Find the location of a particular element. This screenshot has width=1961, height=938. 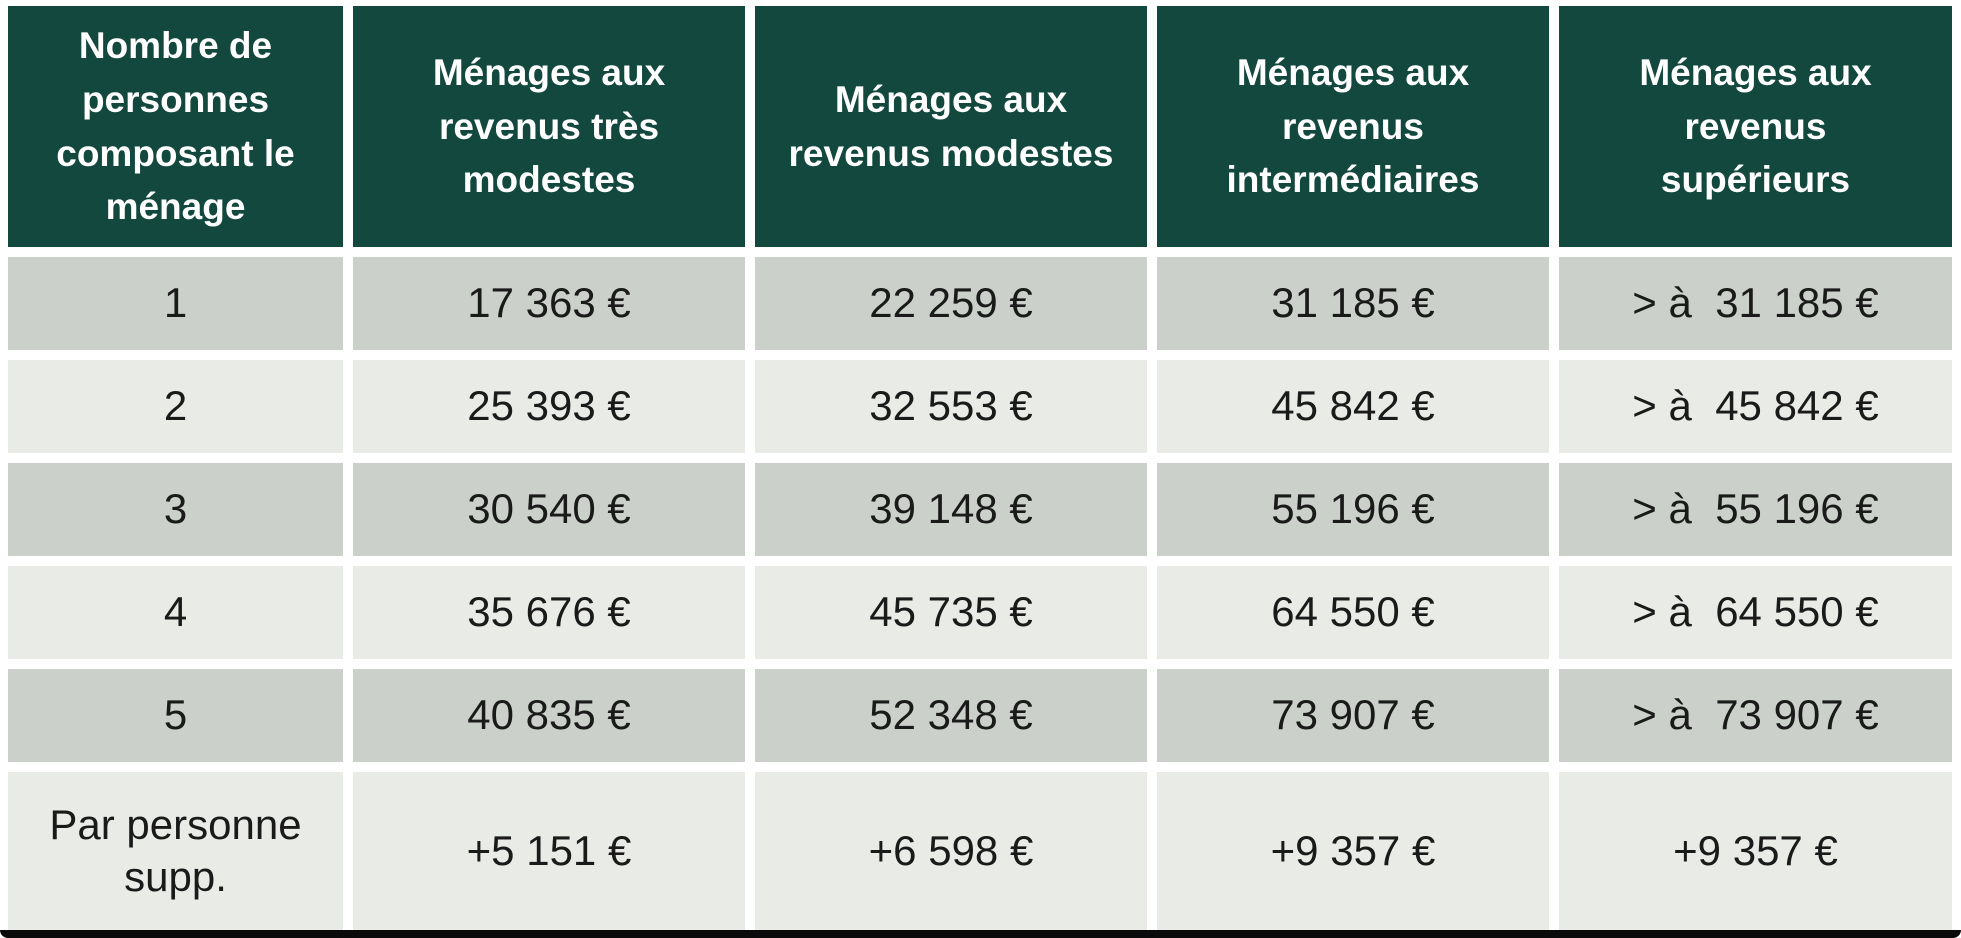

column-header-intermediate-income: Ménages aux revenus intermédiaires is located at coordinates (1353, 126).